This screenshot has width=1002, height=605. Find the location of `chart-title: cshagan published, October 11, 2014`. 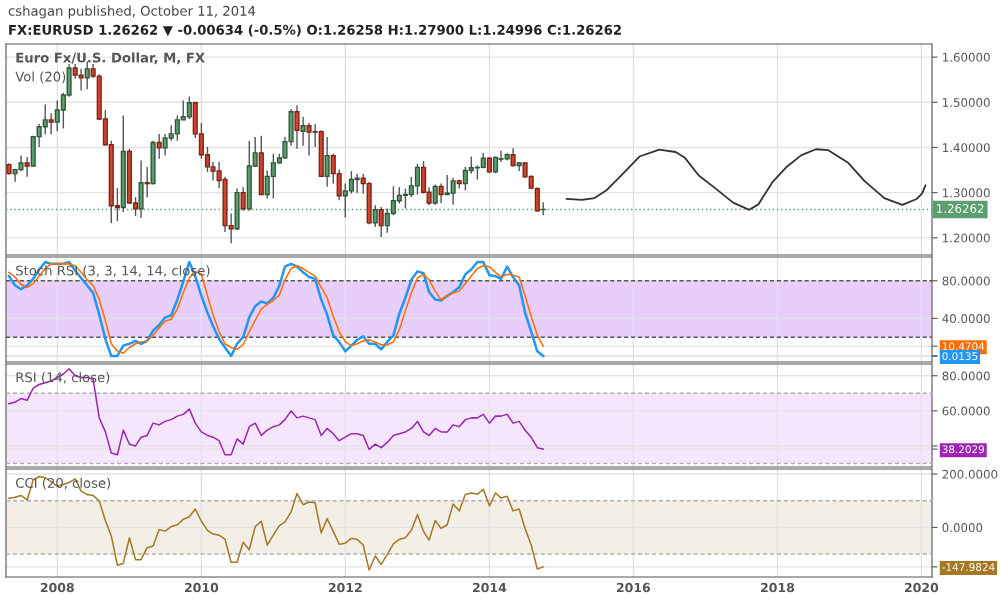

chart-title: cshagan published, October 11, 2014 is located at coordinates (132, 12).